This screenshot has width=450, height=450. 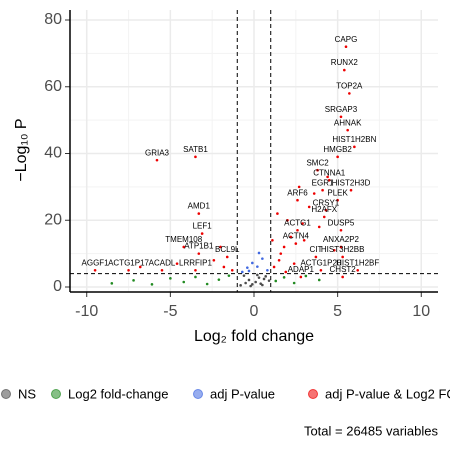 What do you see at coordinates (341, 222) in the screenshot?
I see `point-label: DUSP5` at bounding box center [341, 222].